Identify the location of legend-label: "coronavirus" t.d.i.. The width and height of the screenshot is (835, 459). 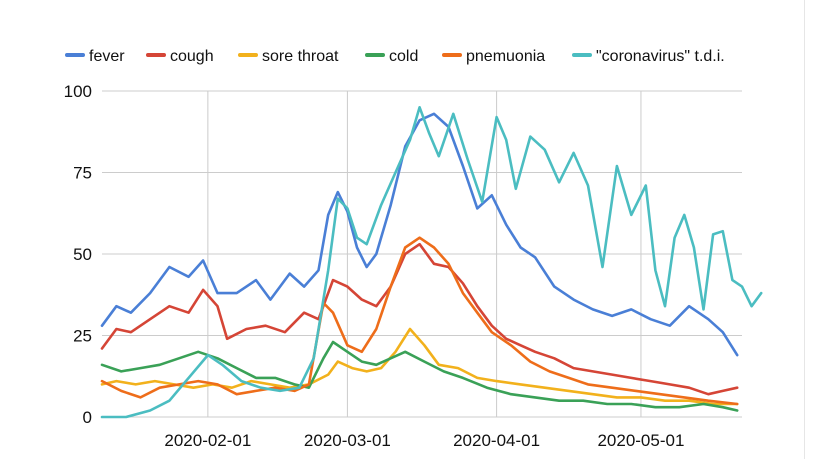
(660, 56).